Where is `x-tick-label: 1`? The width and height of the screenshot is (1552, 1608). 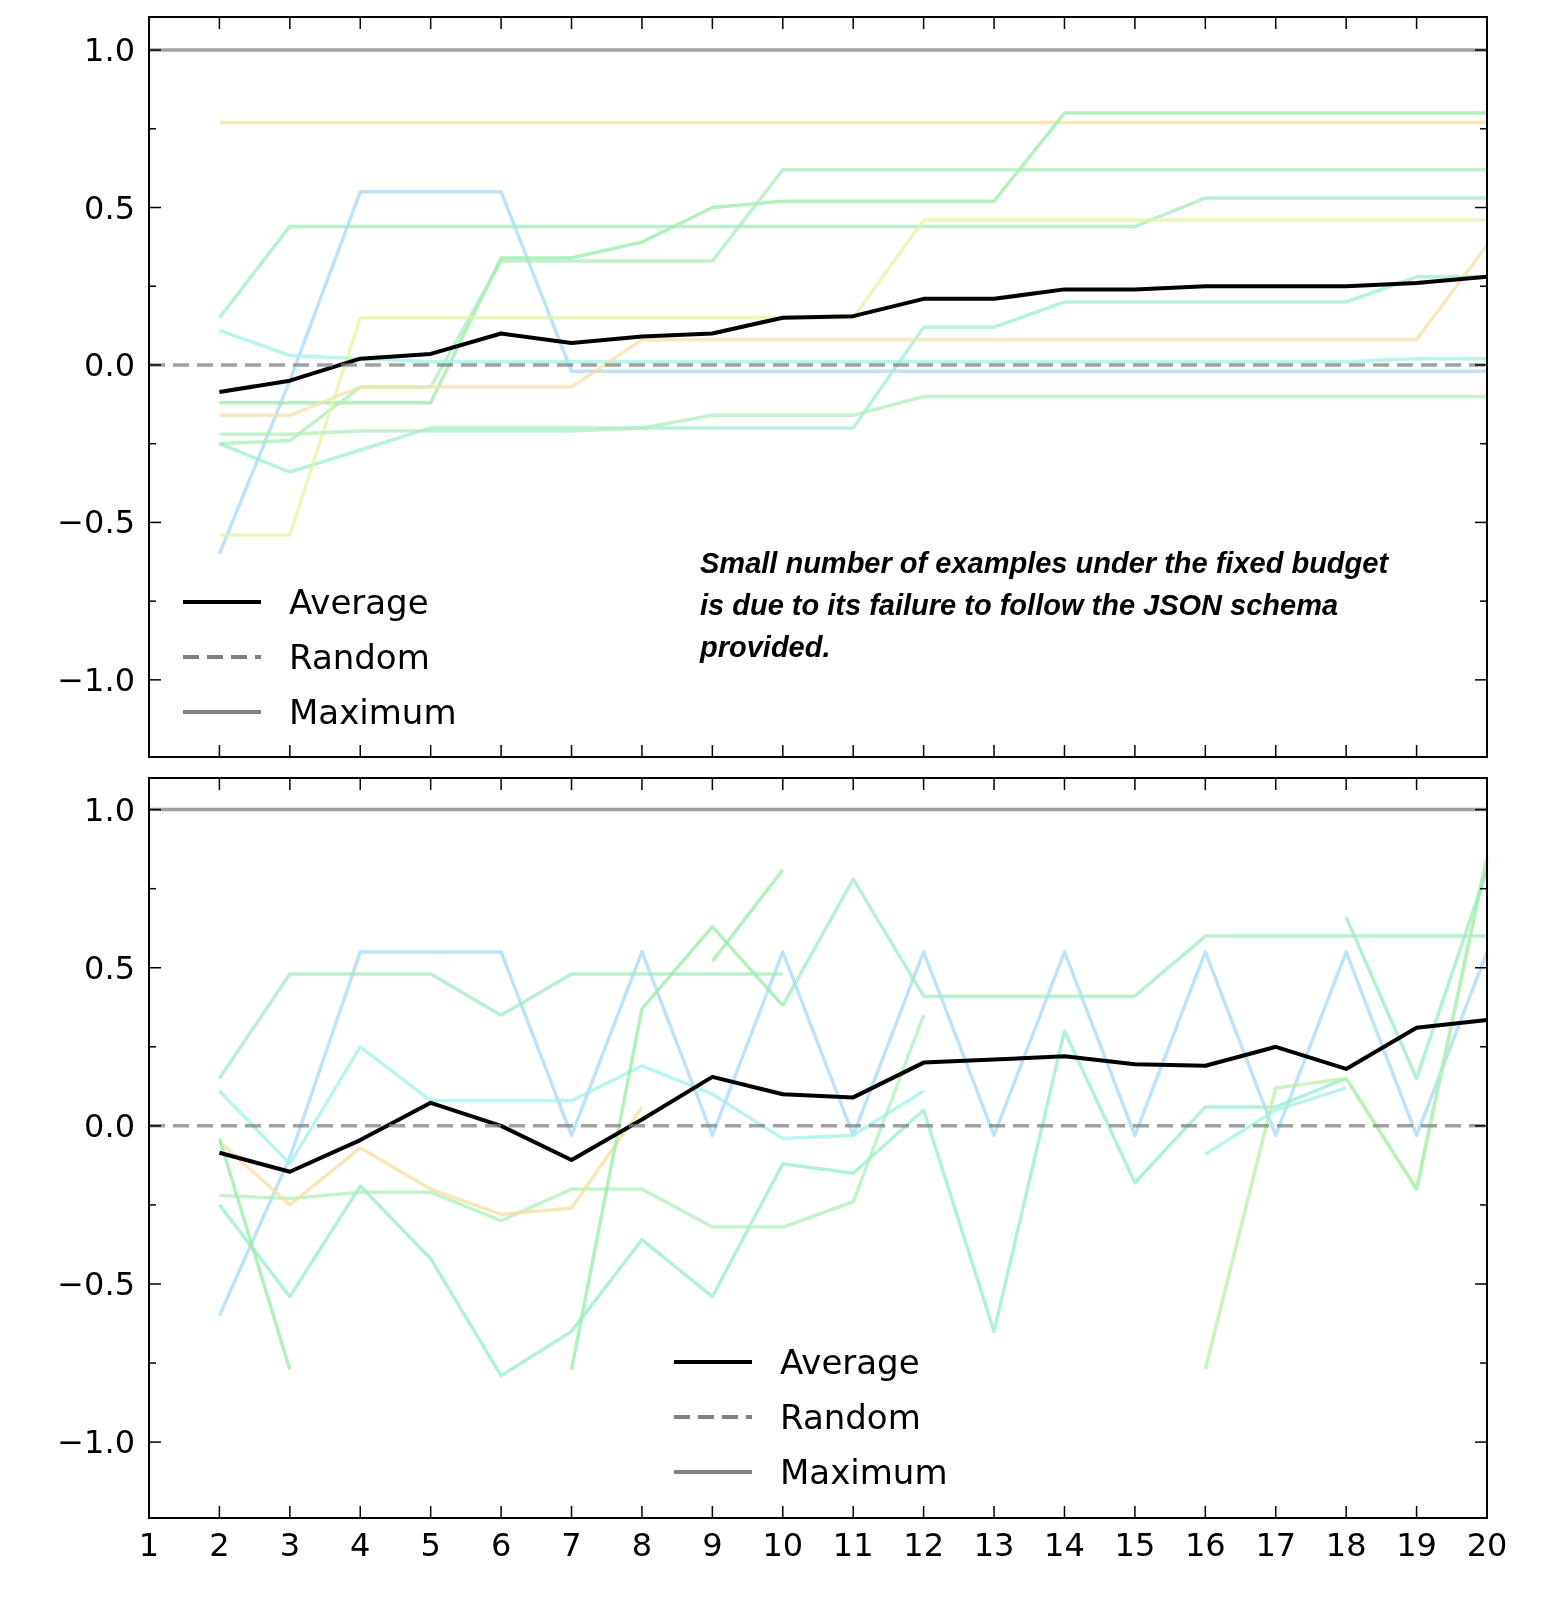
x-tick-label: 1 is located at coordinates (149, 1545).